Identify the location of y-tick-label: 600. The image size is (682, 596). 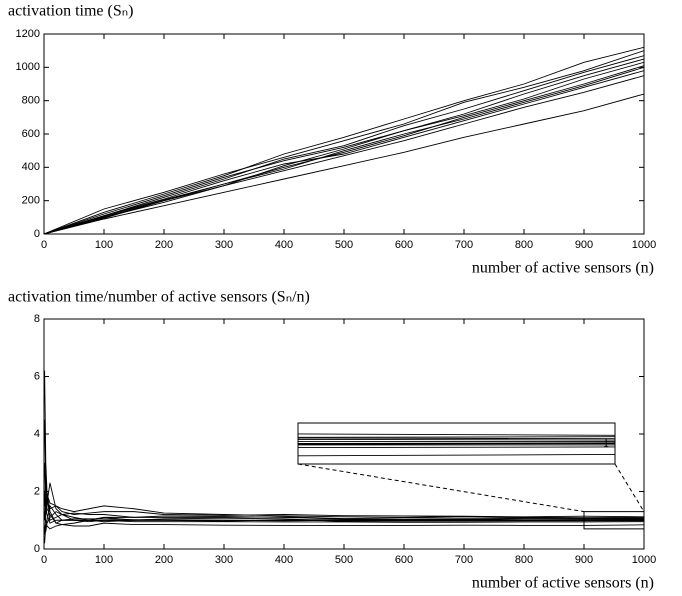
(31, 134).